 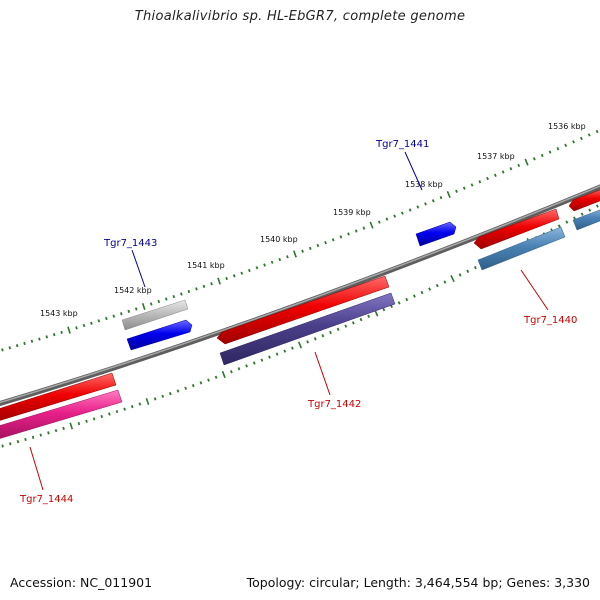 What do you see at coordinates (424, 184) in the screenshot?
I see `scale-label-1538: 1538 kbp` at bounding box center [424, 184].